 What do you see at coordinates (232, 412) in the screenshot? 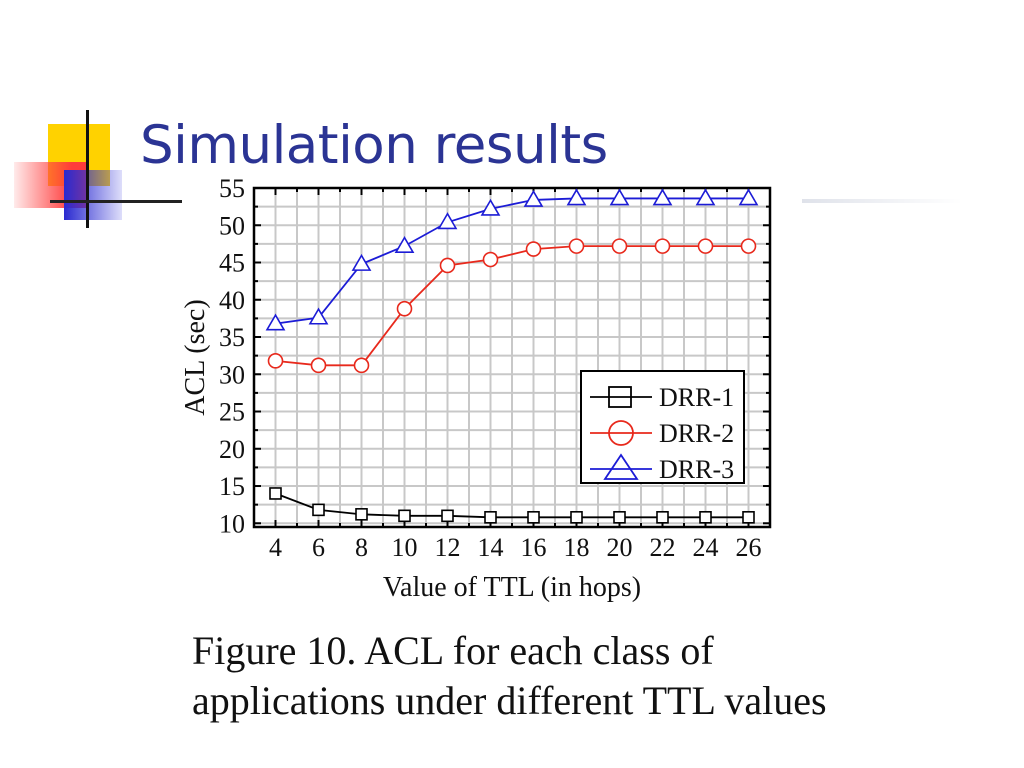
I see `y-tick-label: 25` at bounding box center [232, 412].